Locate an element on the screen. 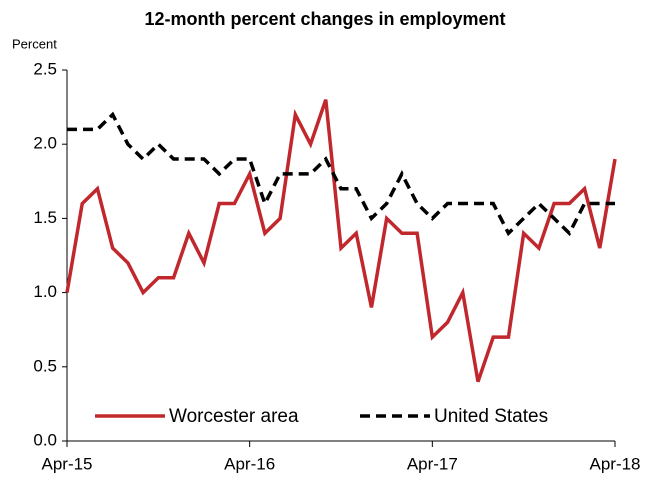 The height and width of the screenshot is (479, 651). y-tick-label: 2.0 is located at coordinates (45, 143).